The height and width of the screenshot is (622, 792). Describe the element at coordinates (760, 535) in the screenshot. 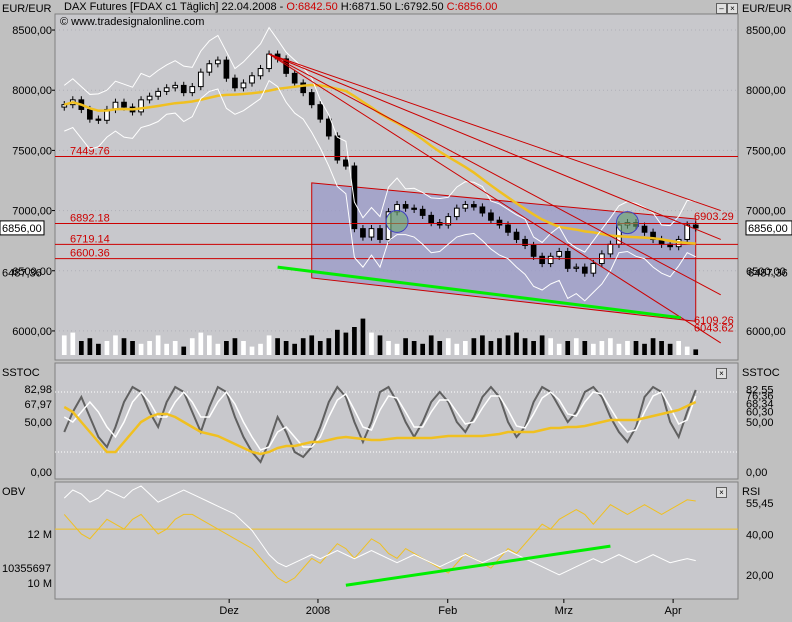

I see `rsi-tick-right: 40,00` at that location.